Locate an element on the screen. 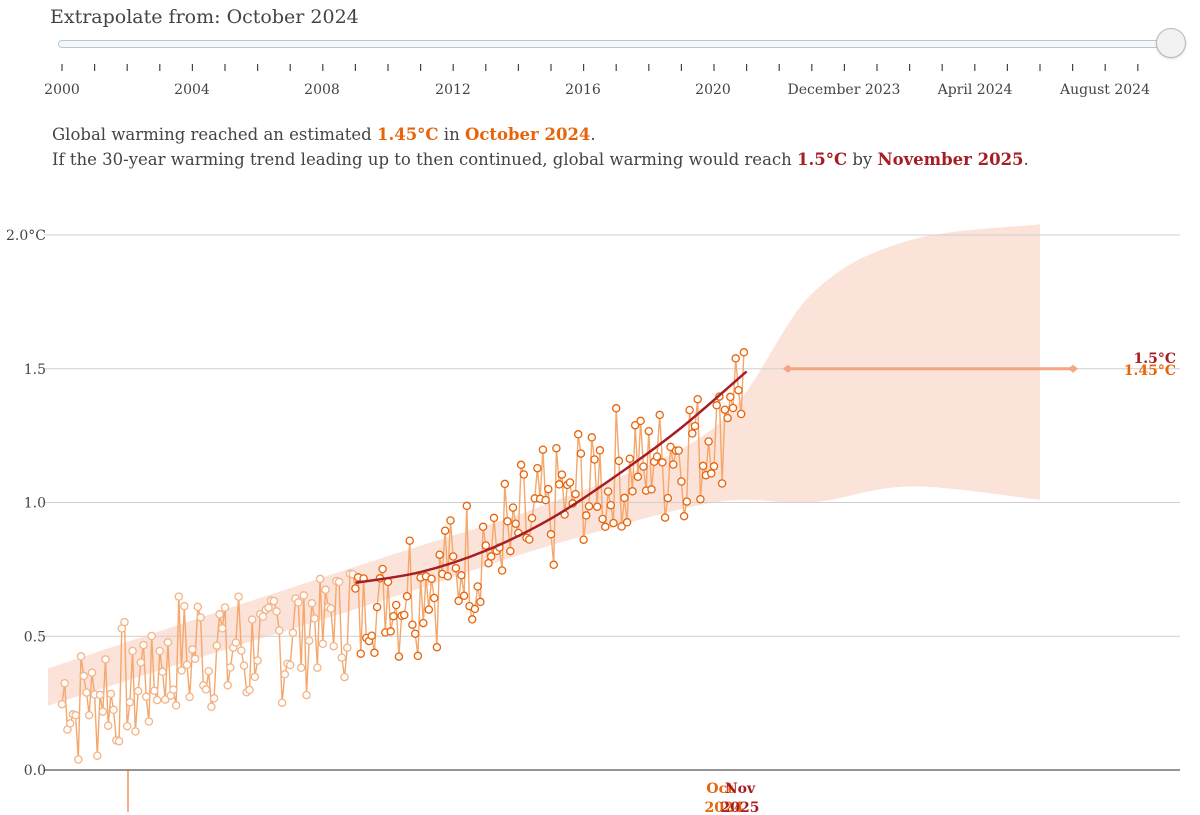 This screenshot has height=815, width=1200. slider-label-dec-2023: December 2023 is located at coordinates (844, 90).